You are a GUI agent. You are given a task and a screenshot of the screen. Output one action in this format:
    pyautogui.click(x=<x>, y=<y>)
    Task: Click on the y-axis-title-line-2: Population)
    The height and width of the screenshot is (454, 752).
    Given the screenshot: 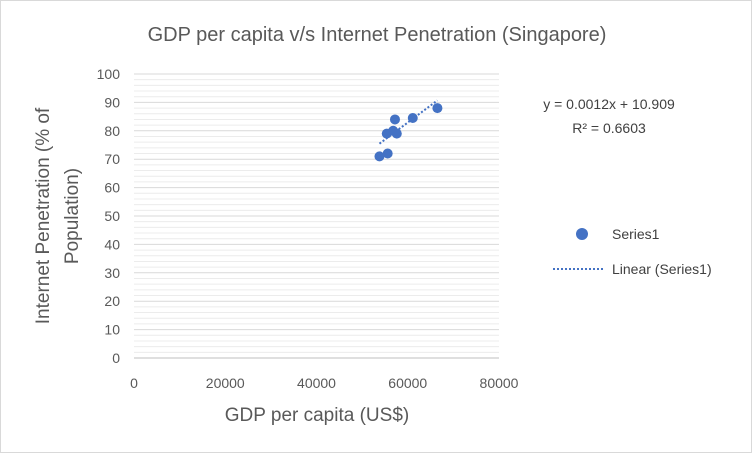 What is the action you would take?
    pyautogui.click(x=72, y=216)
    